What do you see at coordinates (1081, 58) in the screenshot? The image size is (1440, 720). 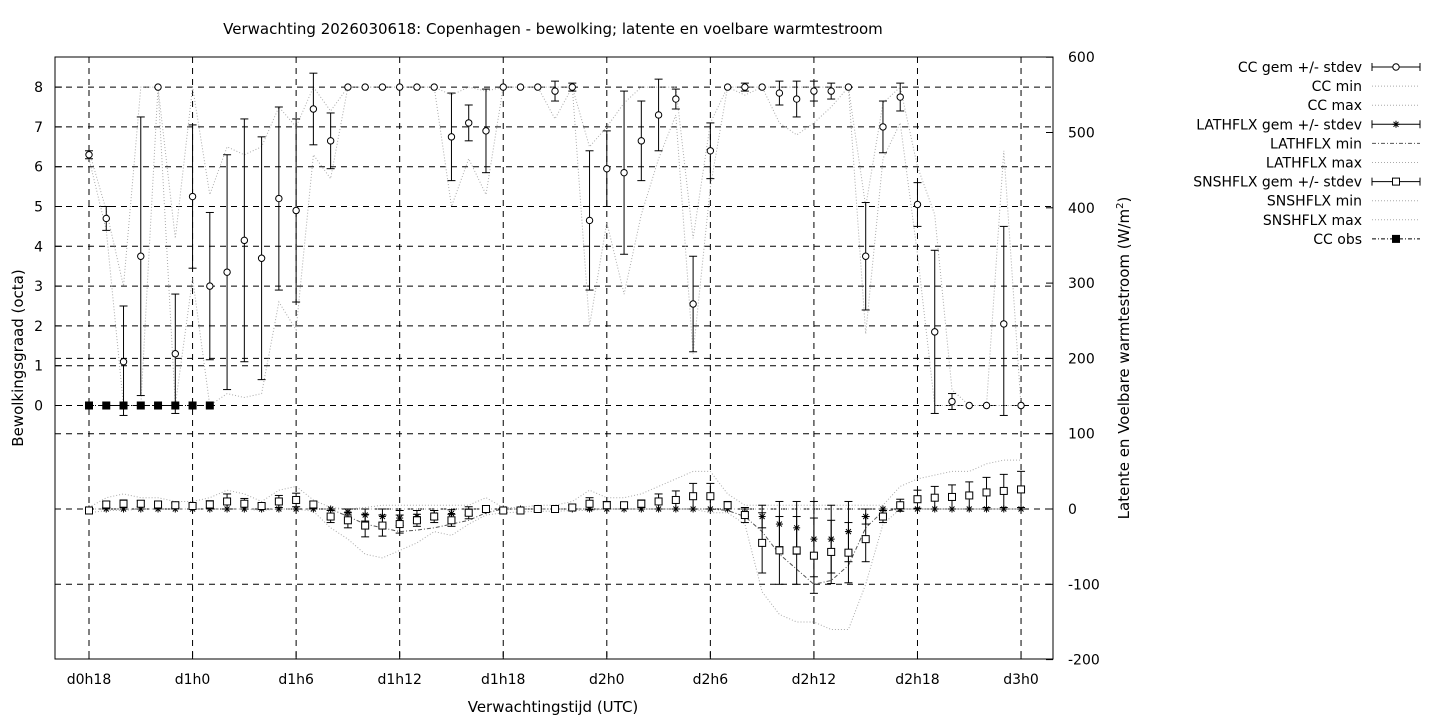 I see `y2-tick-label: 600` at bounding box center [1081, 58].